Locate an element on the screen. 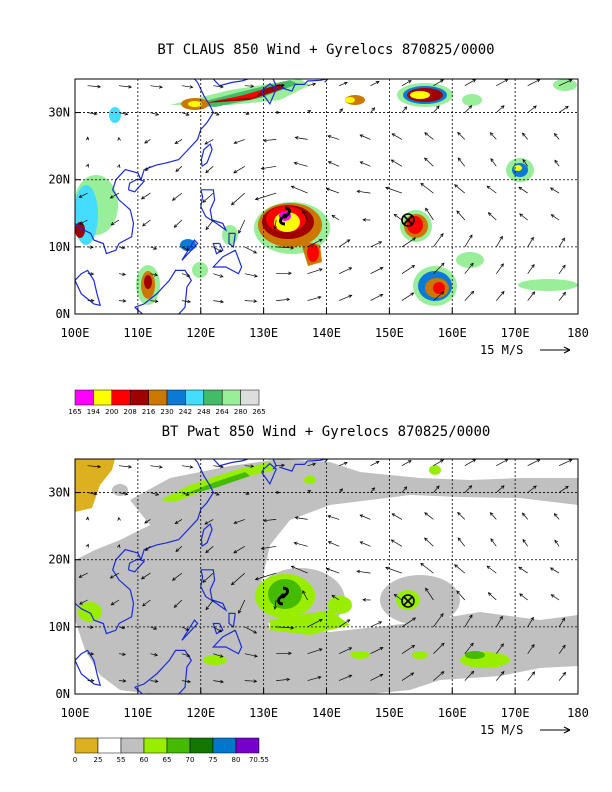 The image size is (612, 792). colorbar-label: 208 is located at coordinates (130, 412).